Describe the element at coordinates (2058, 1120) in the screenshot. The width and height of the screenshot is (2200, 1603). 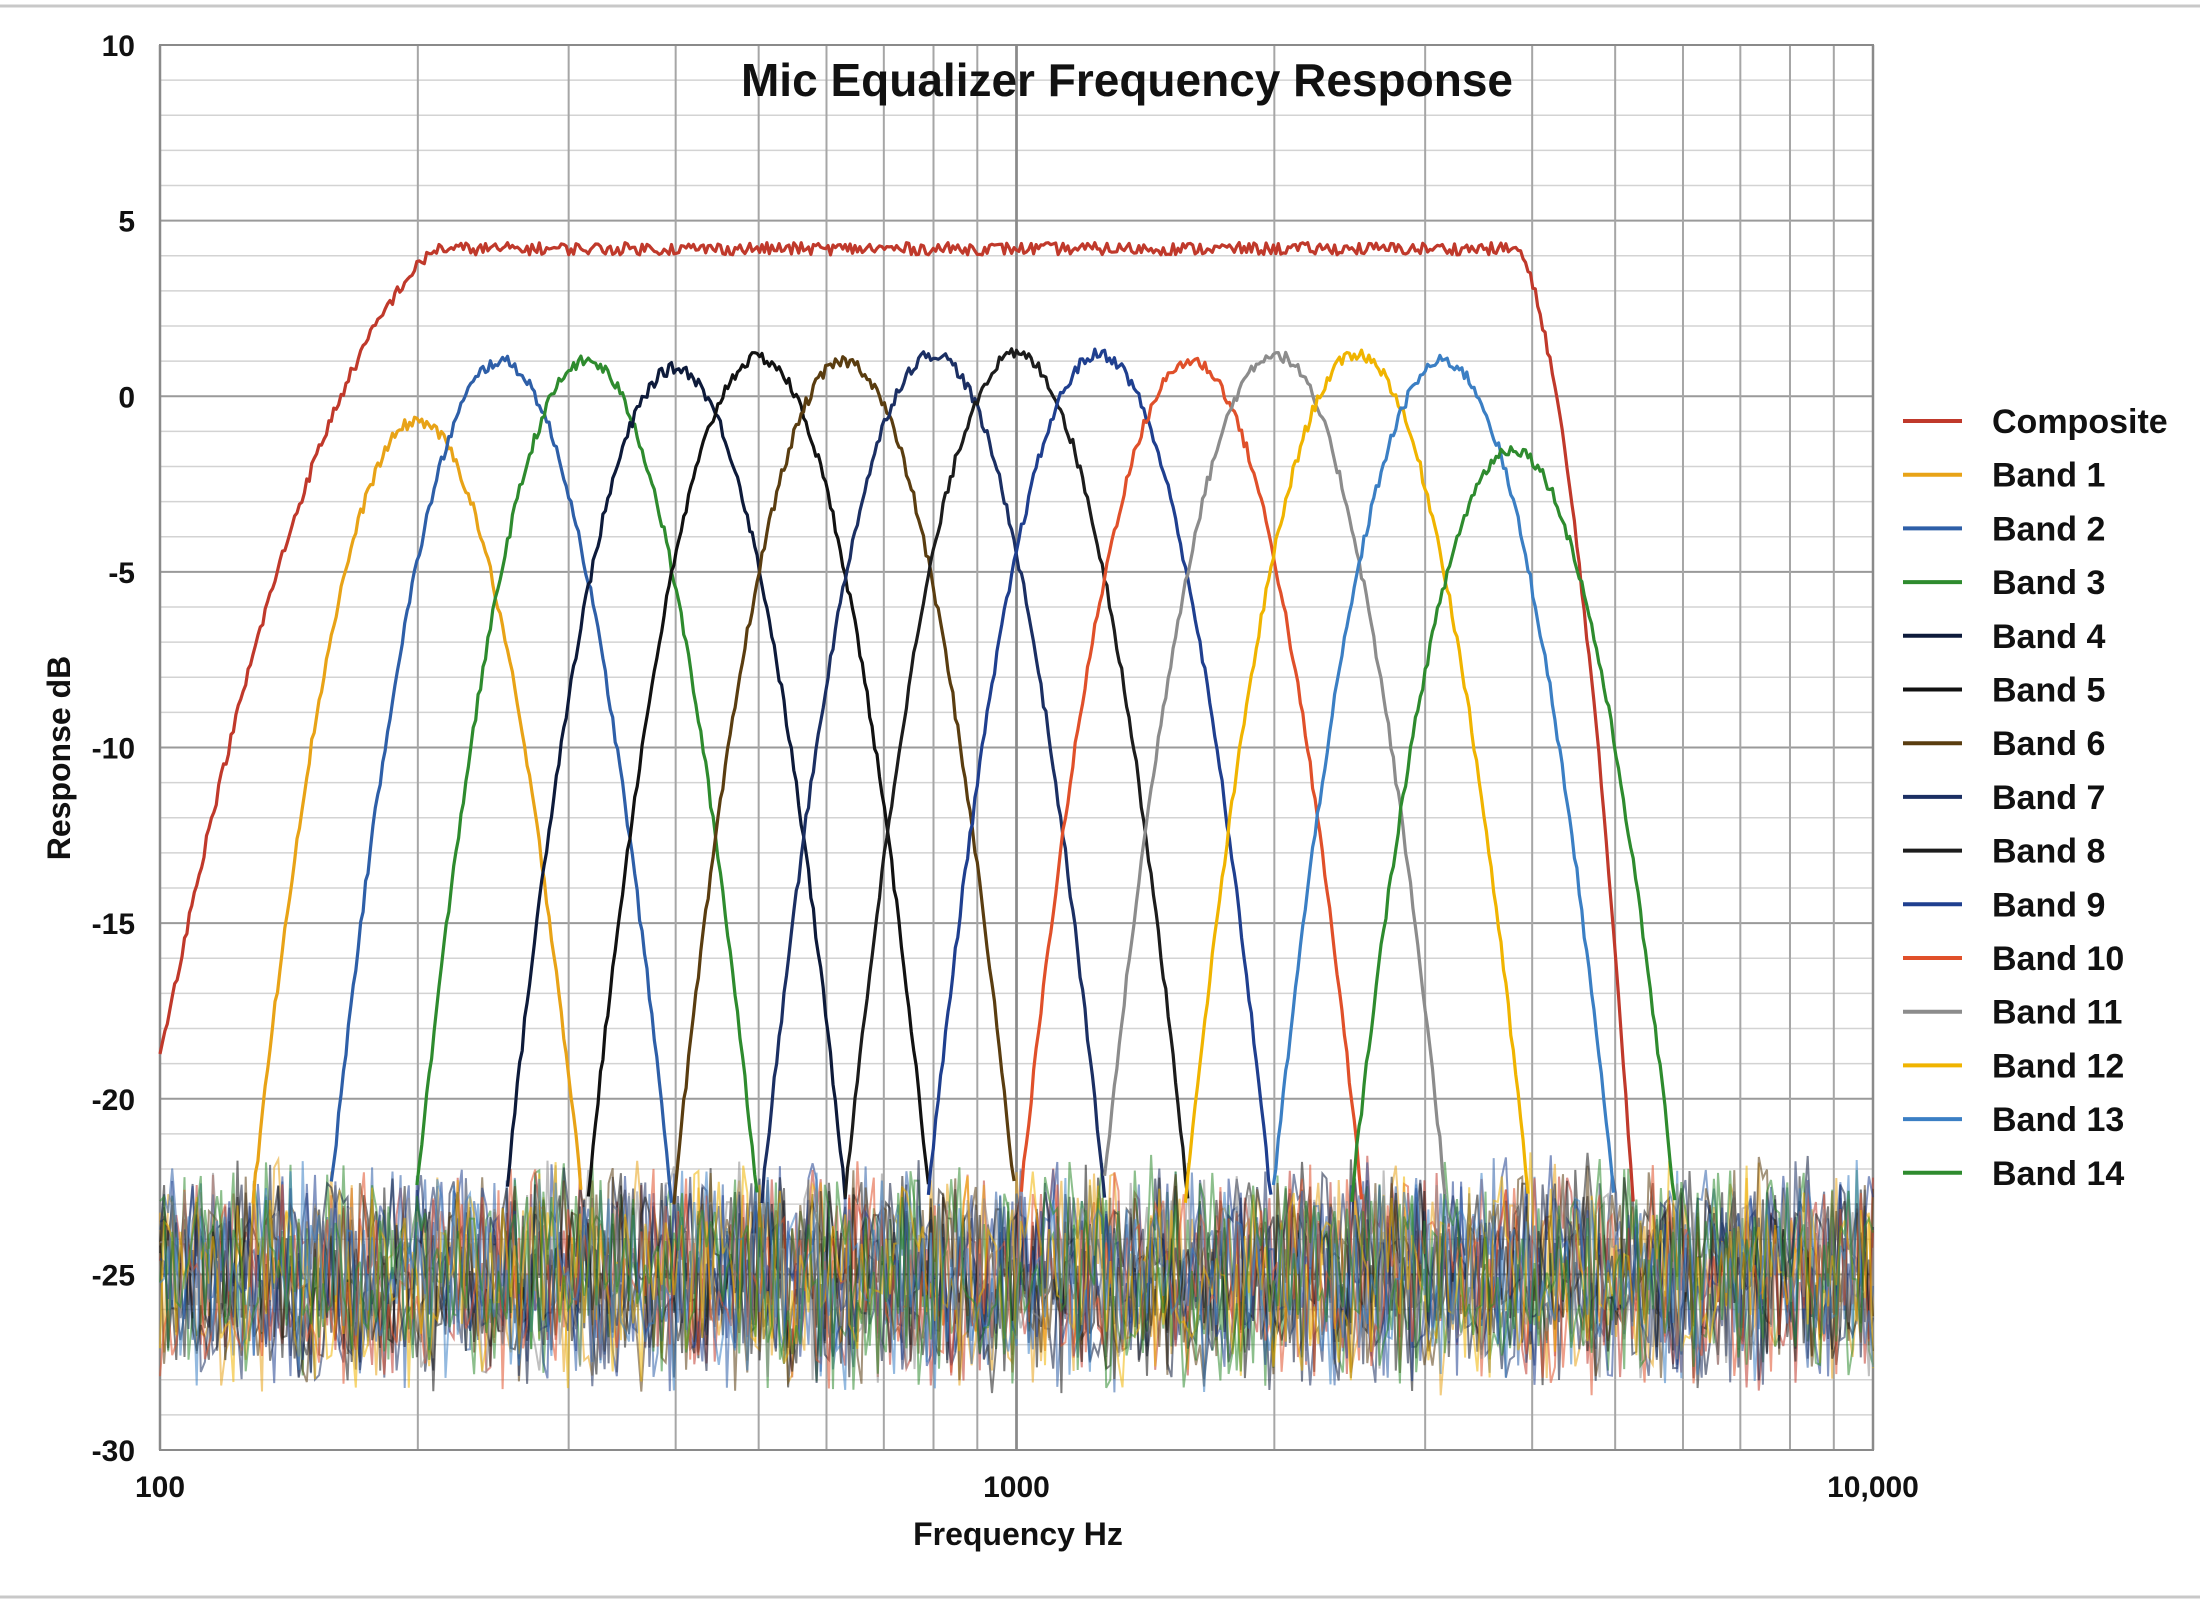
I see `legend-label: Band 13` at that location.